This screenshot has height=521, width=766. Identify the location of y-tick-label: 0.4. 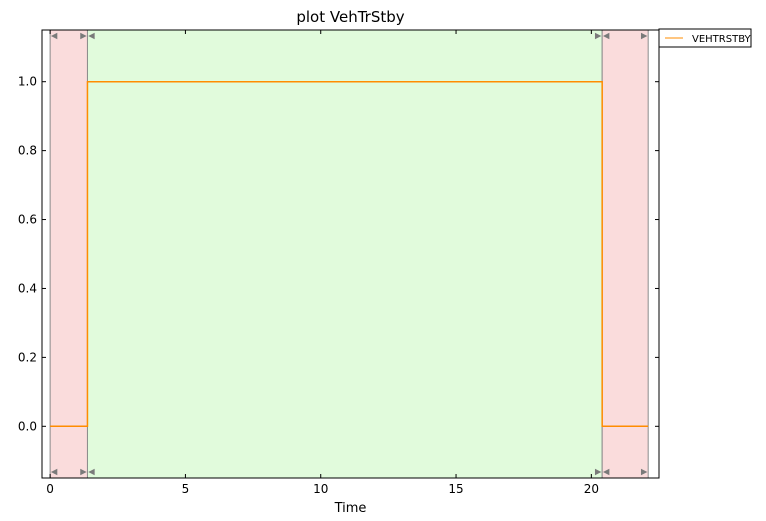
(27, 288).